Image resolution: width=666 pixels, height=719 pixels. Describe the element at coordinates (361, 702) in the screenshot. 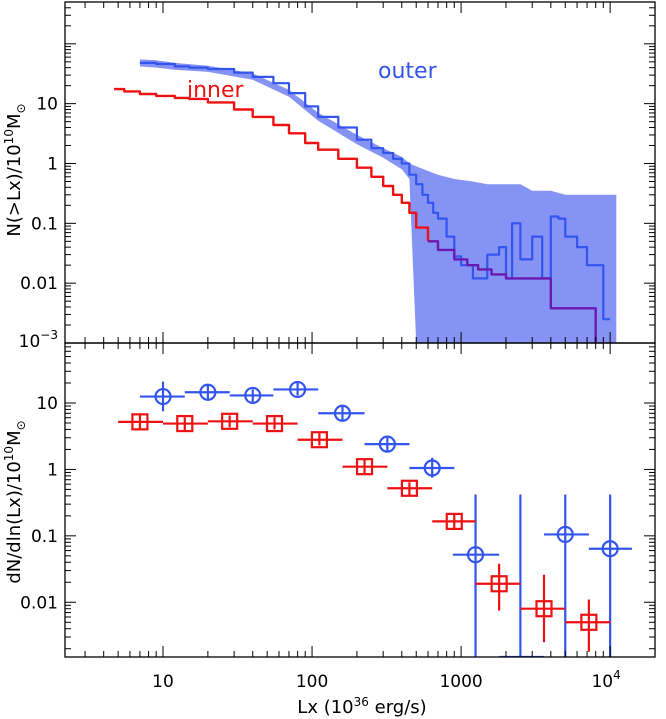

I see `x-axis-label-sup: 36` at that location.